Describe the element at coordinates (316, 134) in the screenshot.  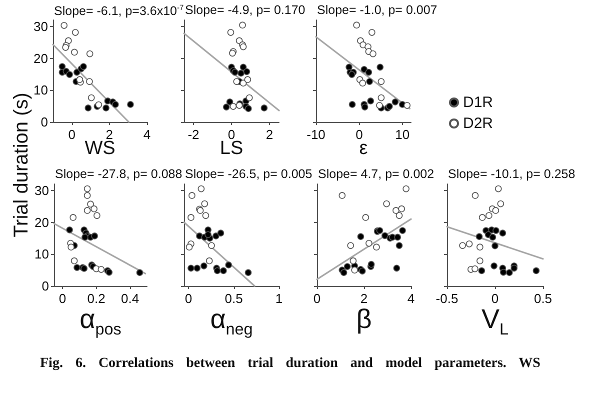
I see `x-tick-label: -10` at that location.